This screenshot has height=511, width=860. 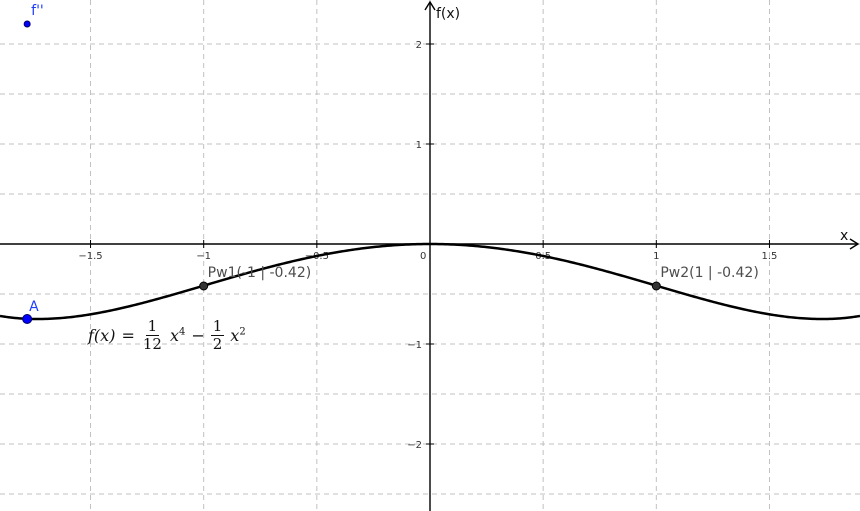 What do you see at coordinates (656, 256) in the screenshot?
I see `x-tick-label: 1` at bounding box center [656, 256].